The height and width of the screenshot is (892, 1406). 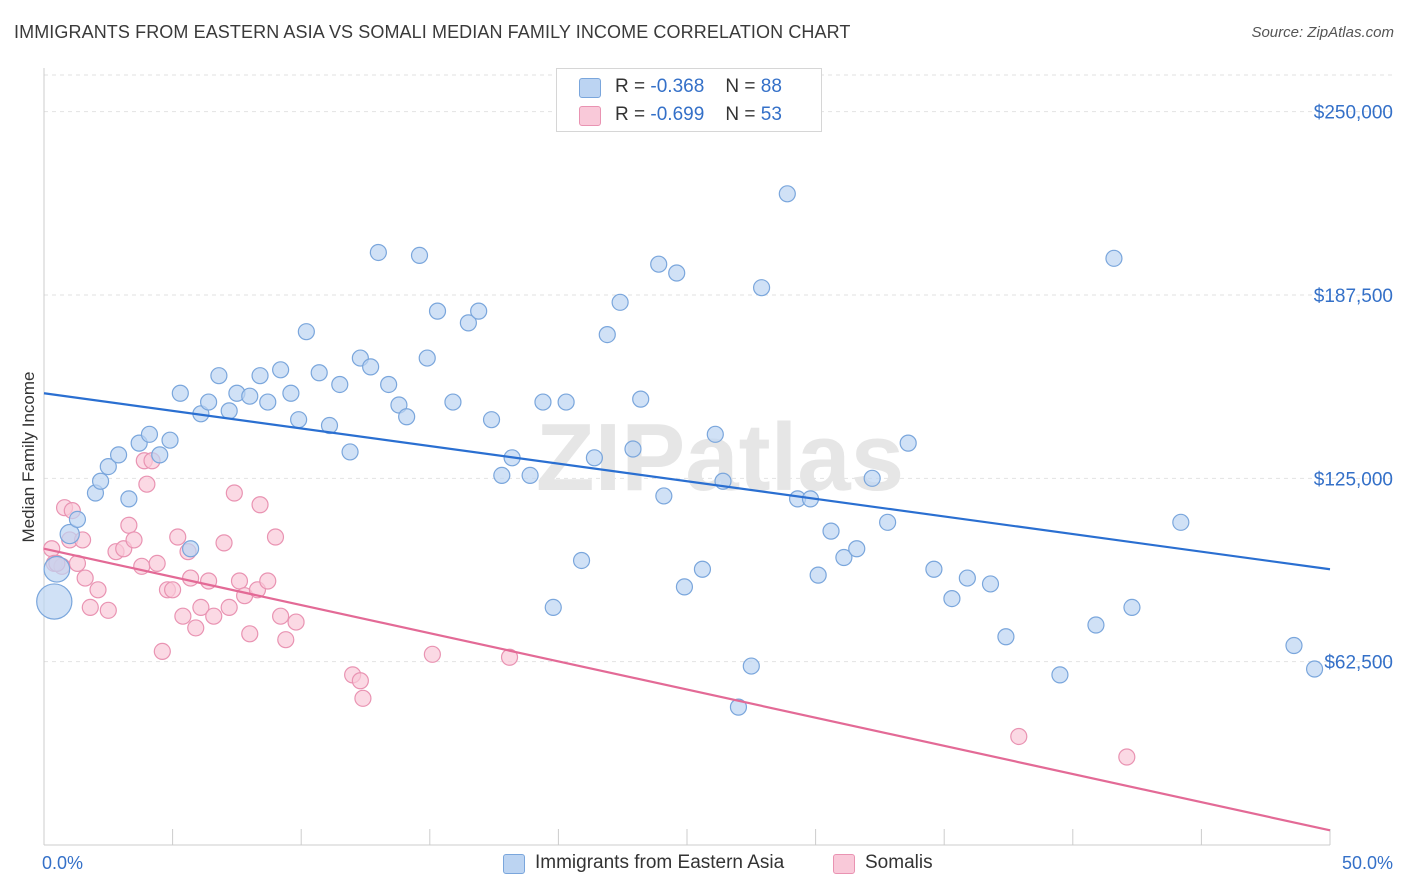 What do you see at coordinates (689, 100) in the screenshot?
I see `correlation-legend: R = -0.368 N = 88 R = -0.699 N = 53` at bounding box center [689, 100].